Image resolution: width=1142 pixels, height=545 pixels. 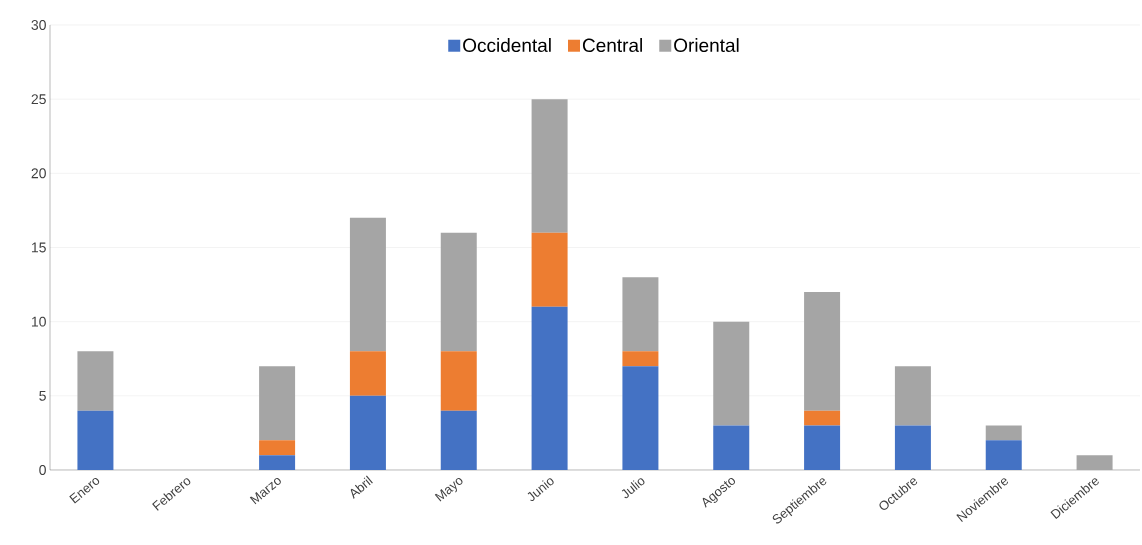 What do you see at coordinates (706, 45) in the screenshot?
I see `legend-label: Oriental` at bounding box center [706, 45].